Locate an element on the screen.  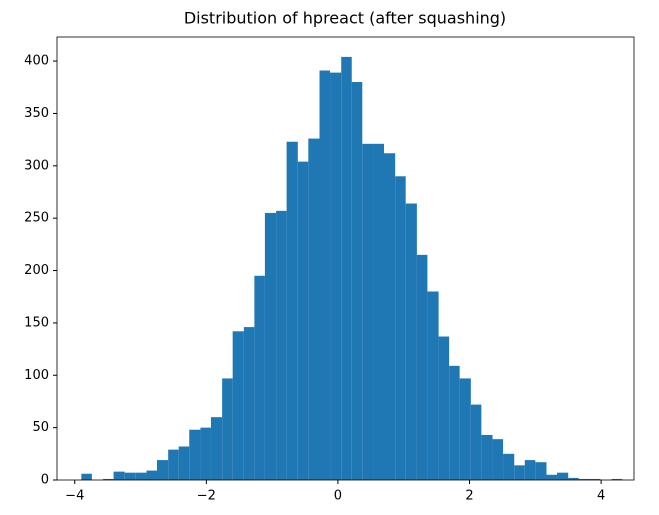
x-tick-label: −2 is located at coordinates (206, 496).